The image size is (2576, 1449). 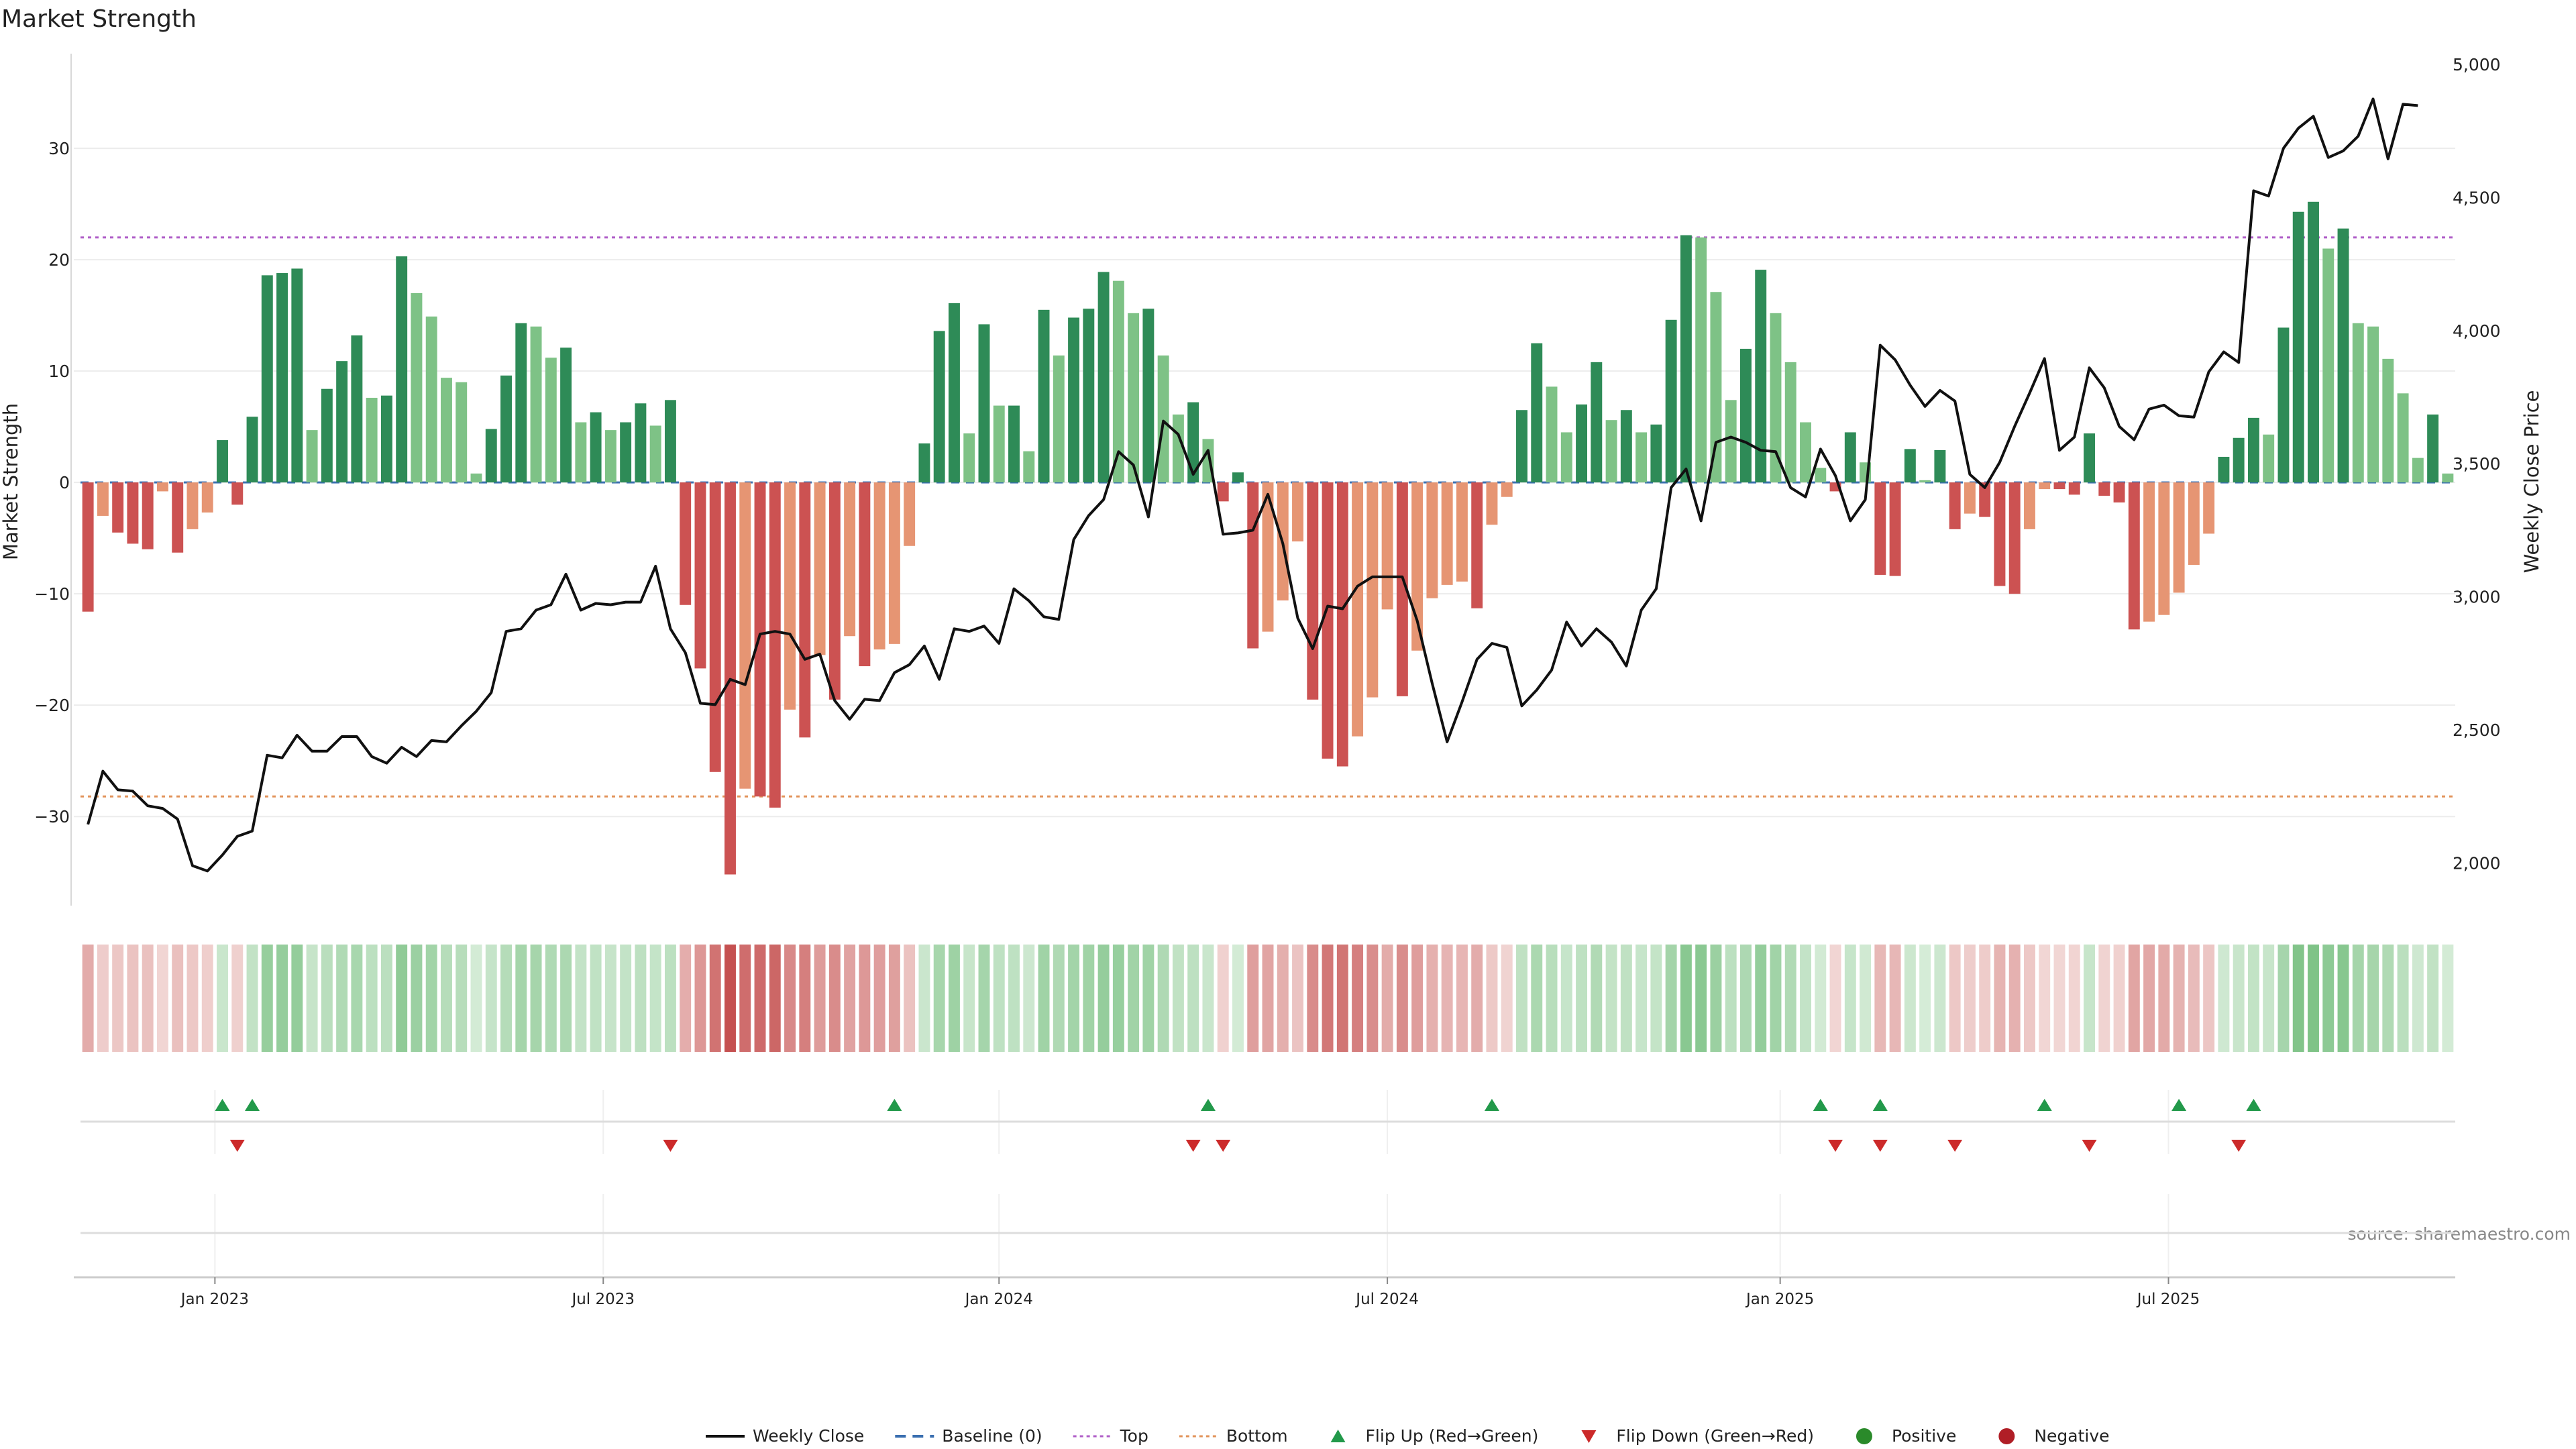 I want to click on flip-down-marker, so click(x=670, y=1146).